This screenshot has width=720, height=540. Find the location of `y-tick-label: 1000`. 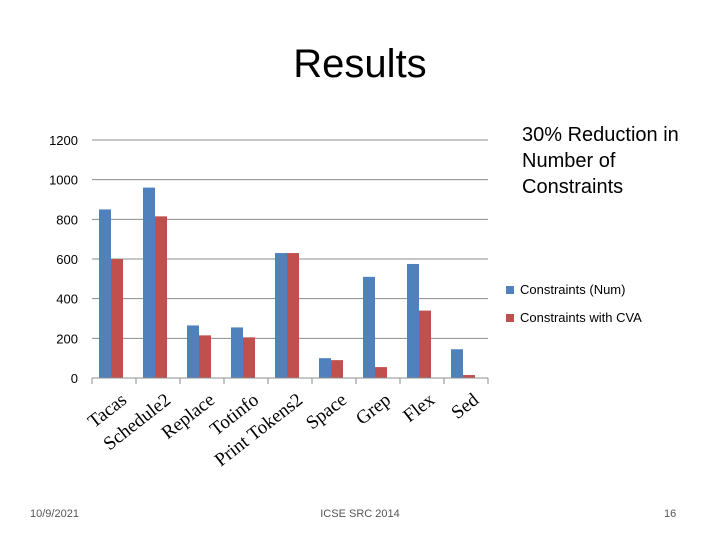

y-tick-label: 1000 is located at coordinates (63, 180).